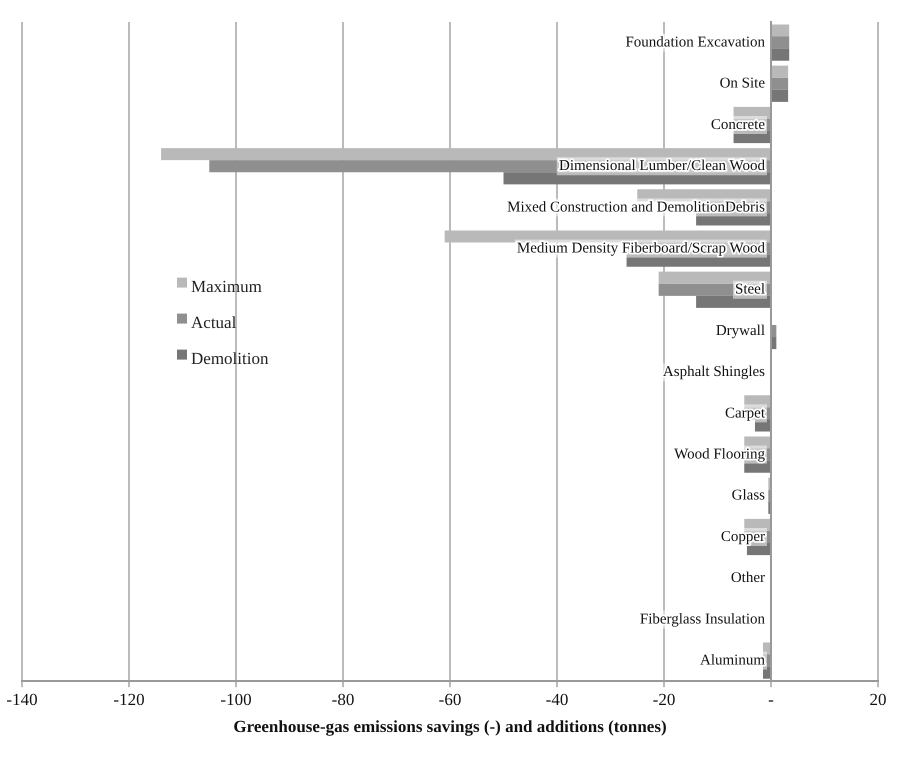 This screenshot has width=906, height=772. What do you see at coordinates (720, 454) in the screenshot?
I see `y-tick-label: Wood Flooring` at bounding box center [720, 454].